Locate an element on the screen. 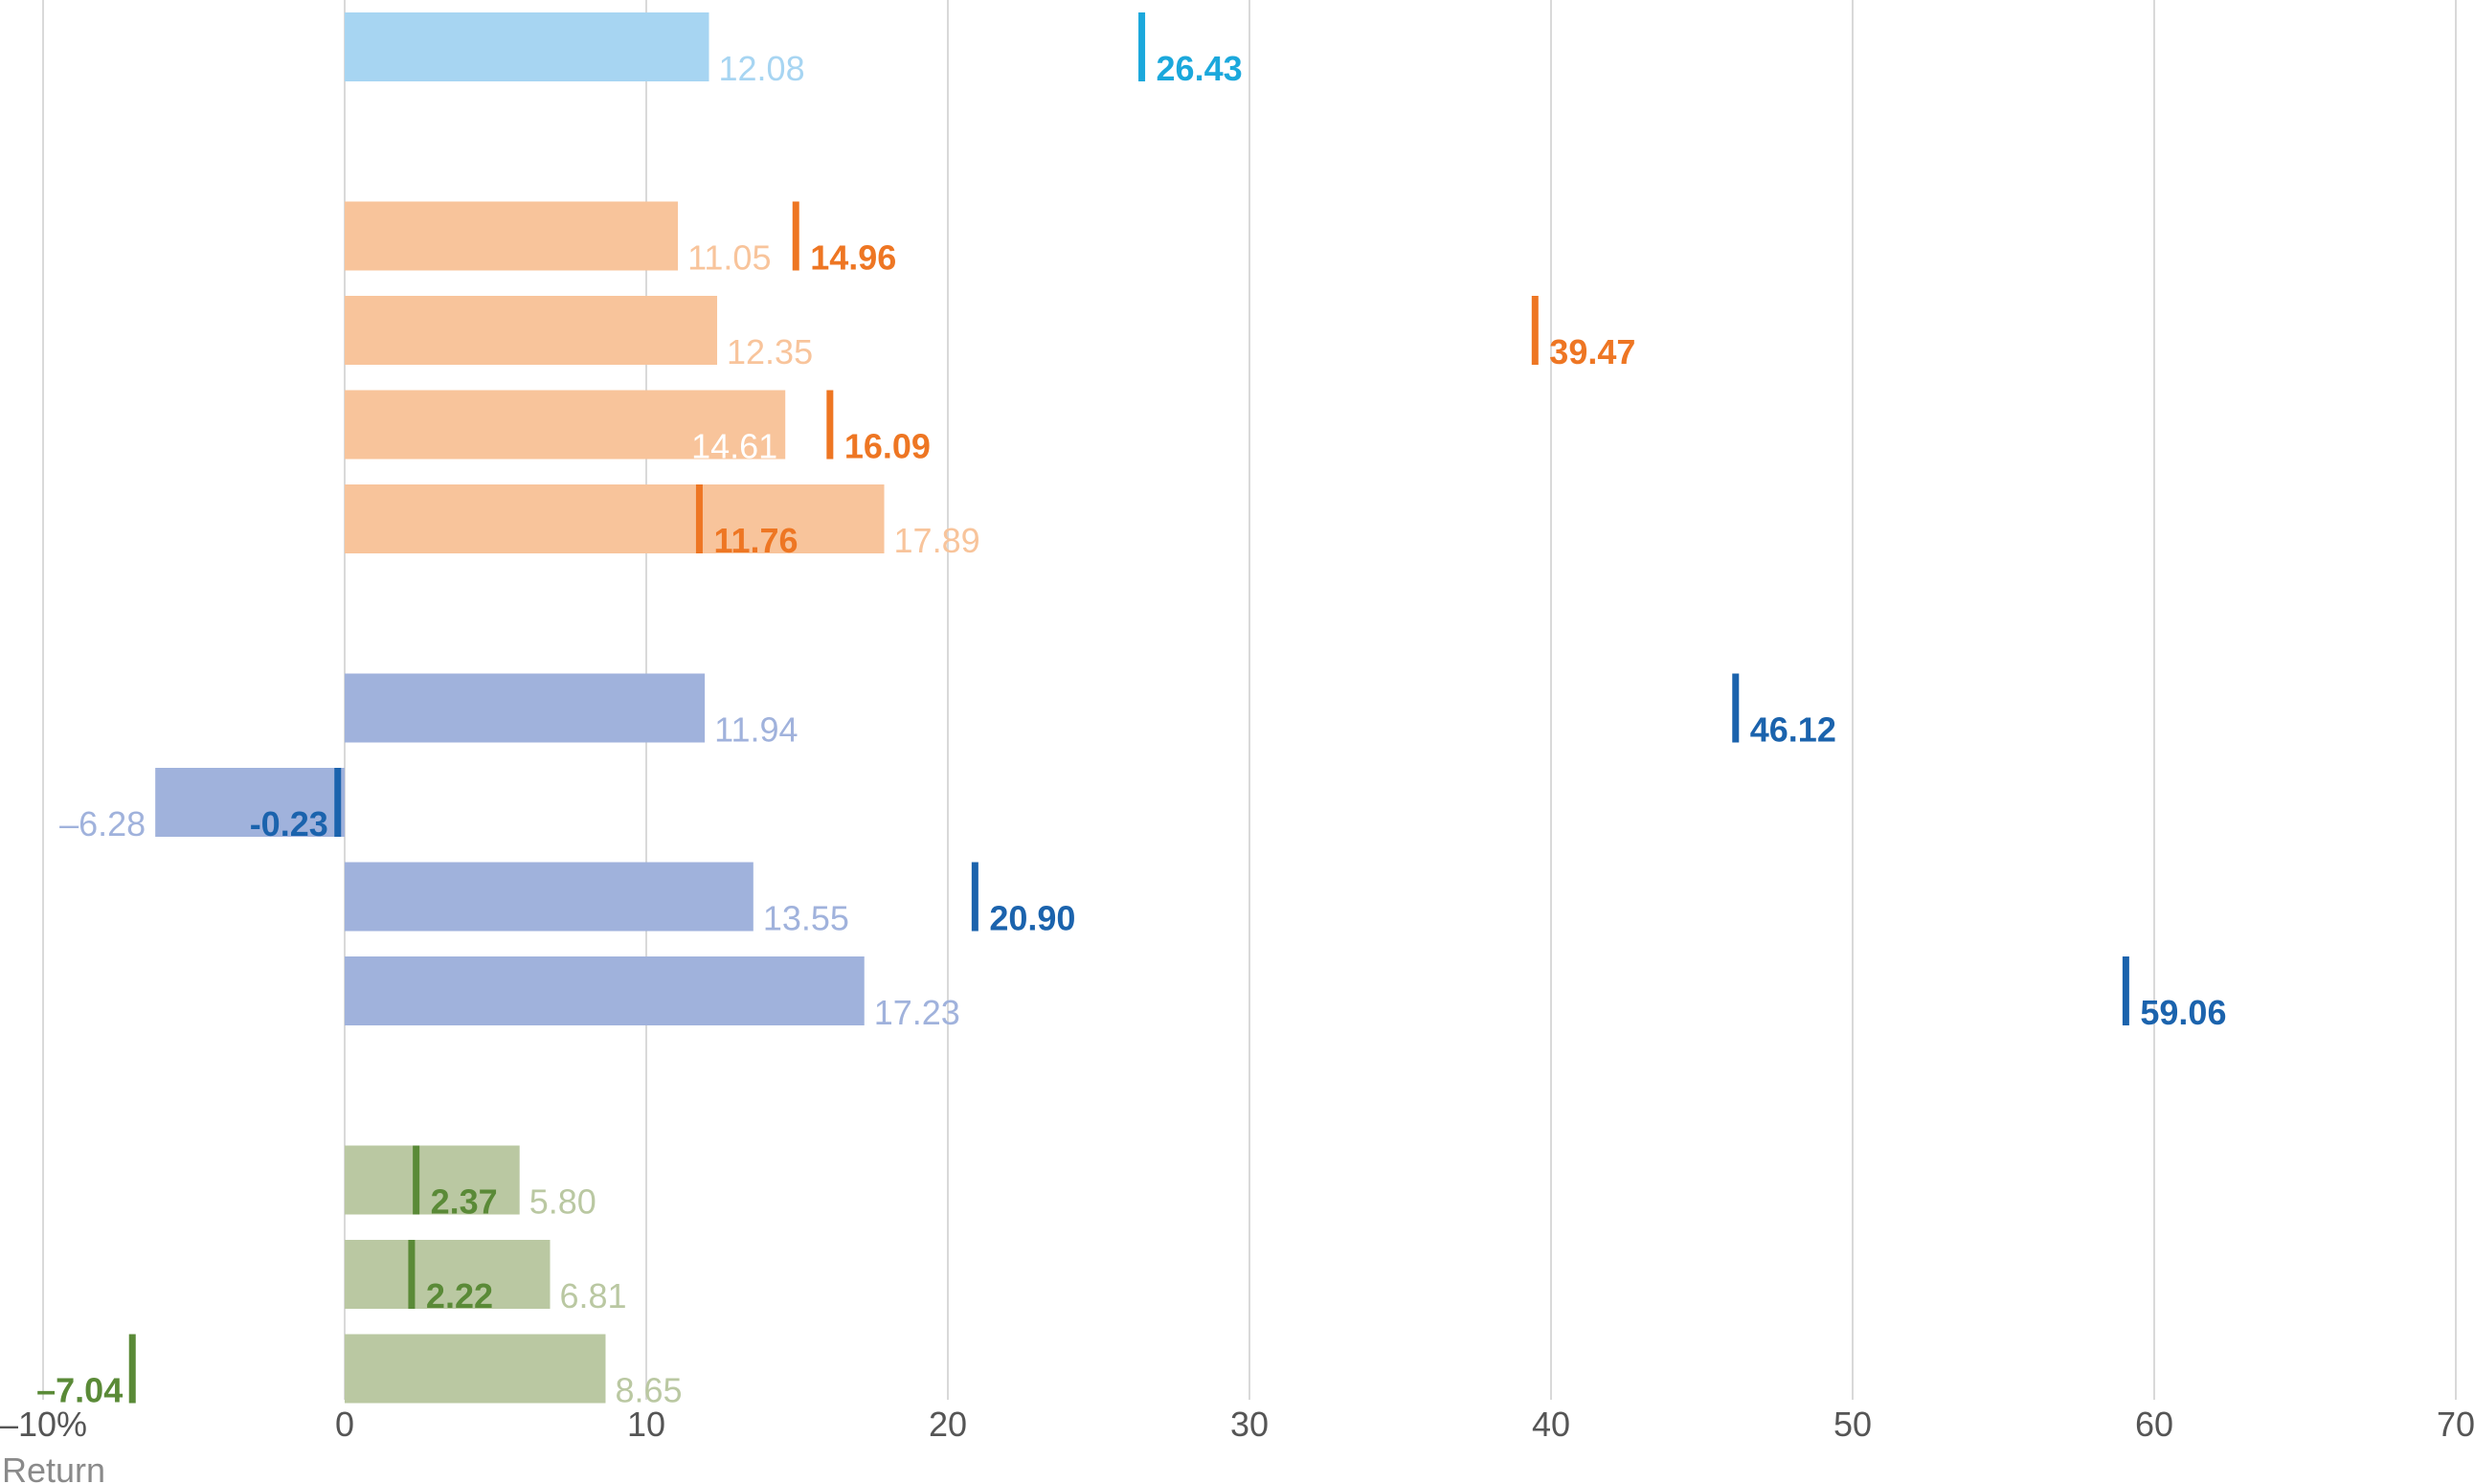  marker-value-label: 2.37 is located at coordinates (464, 1202).